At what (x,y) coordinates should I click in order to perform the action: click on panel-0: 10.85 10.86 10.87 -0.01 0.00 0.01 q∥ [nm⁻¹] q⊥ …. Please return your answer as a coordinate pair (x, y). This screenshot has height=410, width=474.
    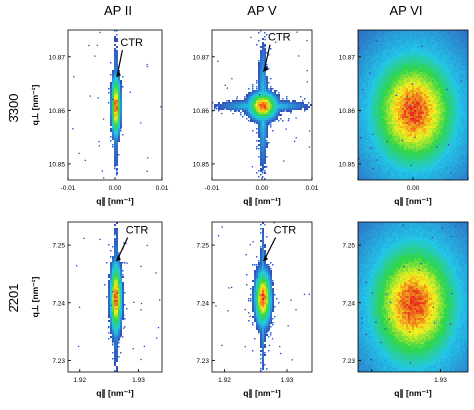
    Looking at the image, I should click on (99, 118).